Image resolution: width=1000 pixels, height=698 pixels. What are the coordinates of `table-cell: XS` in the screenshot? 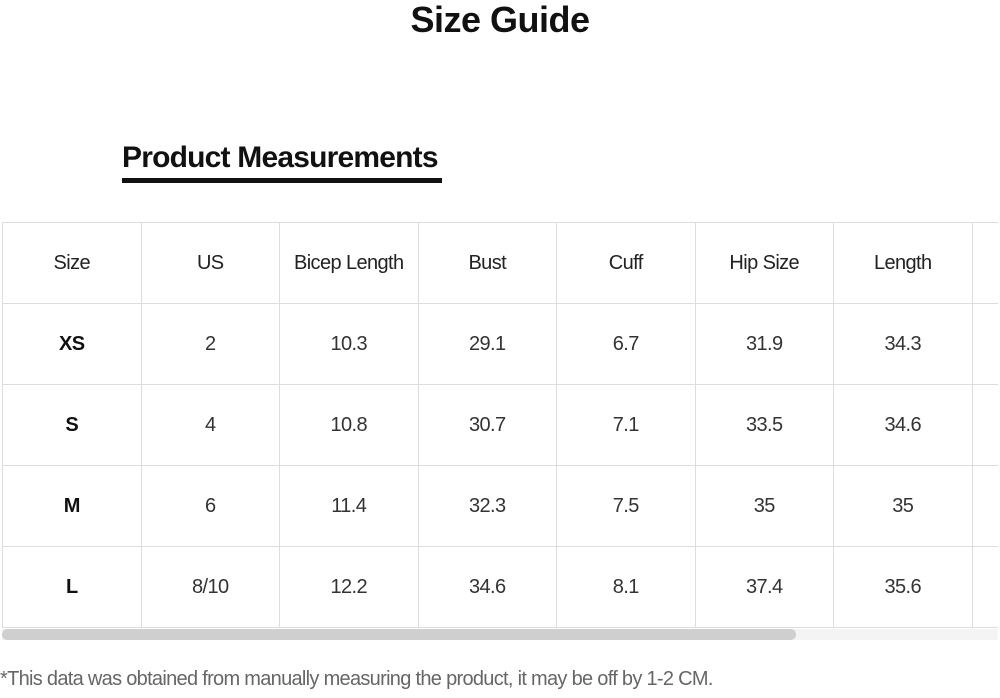 It's located at (72, 344).